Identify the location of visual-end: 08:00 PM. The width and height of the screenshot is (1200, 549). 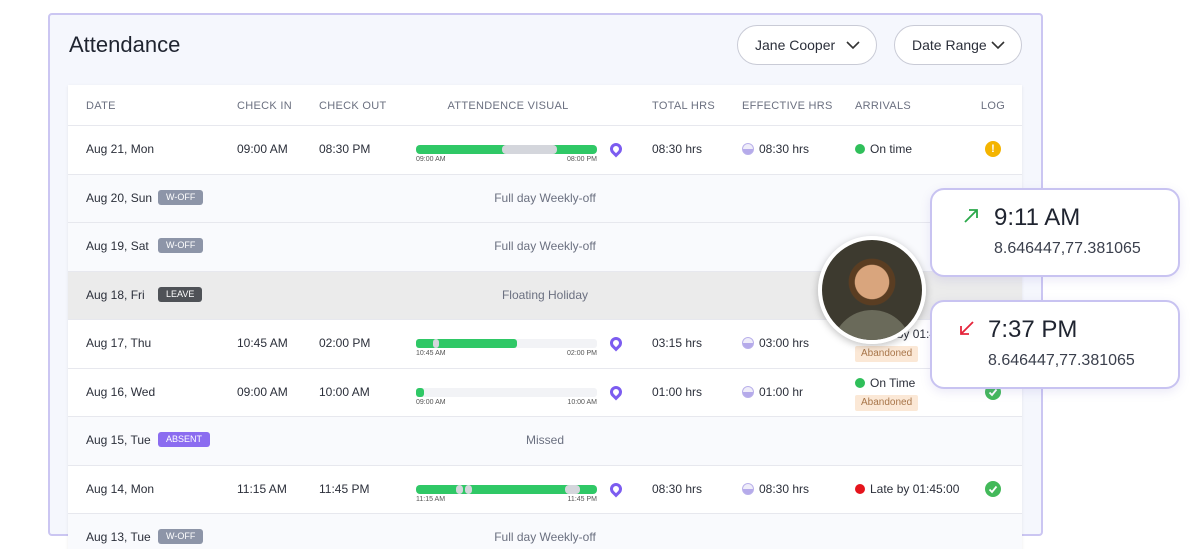
(582, 159).